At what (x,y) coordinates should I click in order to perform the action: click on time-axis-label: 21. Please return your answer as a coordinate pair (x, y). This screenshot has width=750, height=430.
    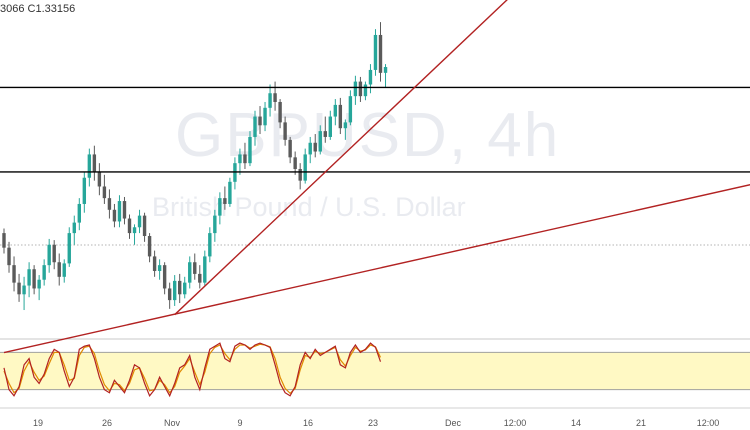
    Looking at the image, I should click on (641, 423).